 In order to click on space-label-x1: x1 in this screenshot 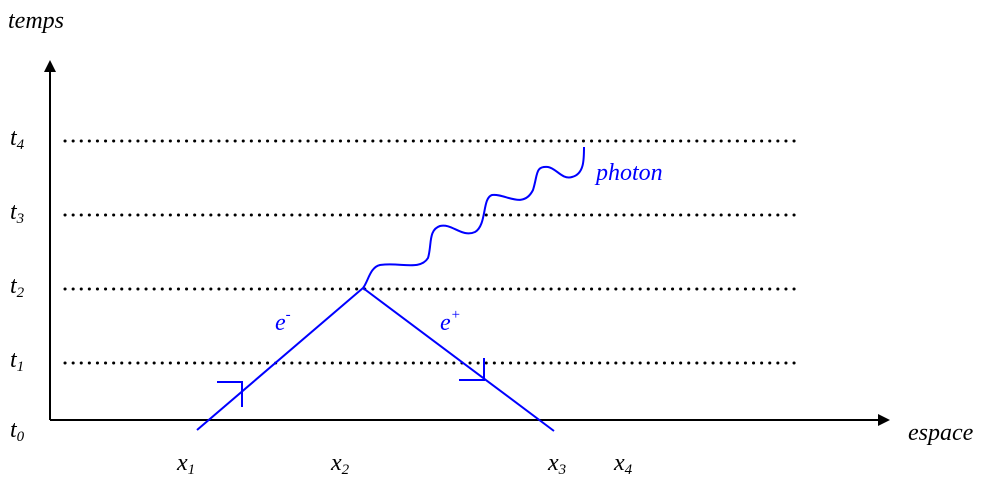, I will do `click(185, 463)`.